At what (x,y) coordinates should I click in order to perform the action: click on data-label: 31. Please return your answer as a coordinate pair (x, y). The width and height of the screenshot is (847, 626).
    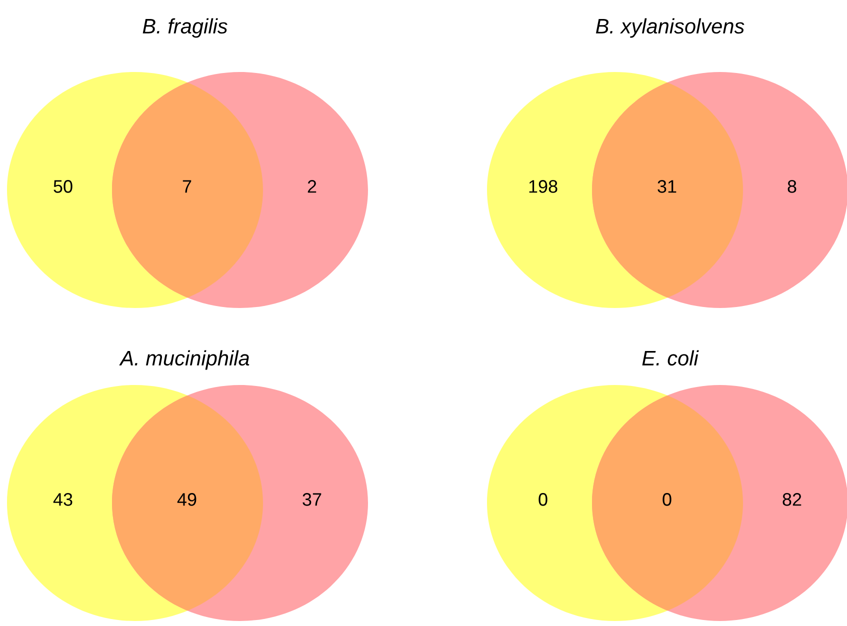
    Looking at the image, I should click on (667, 186).